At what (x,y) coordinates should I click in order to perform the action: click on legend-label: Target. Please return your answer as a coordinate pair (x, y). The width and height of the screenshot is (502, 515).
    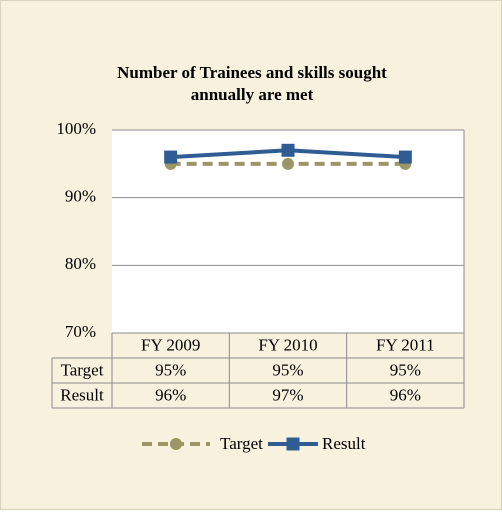
    Looking at the image, I should click on (241, 443).